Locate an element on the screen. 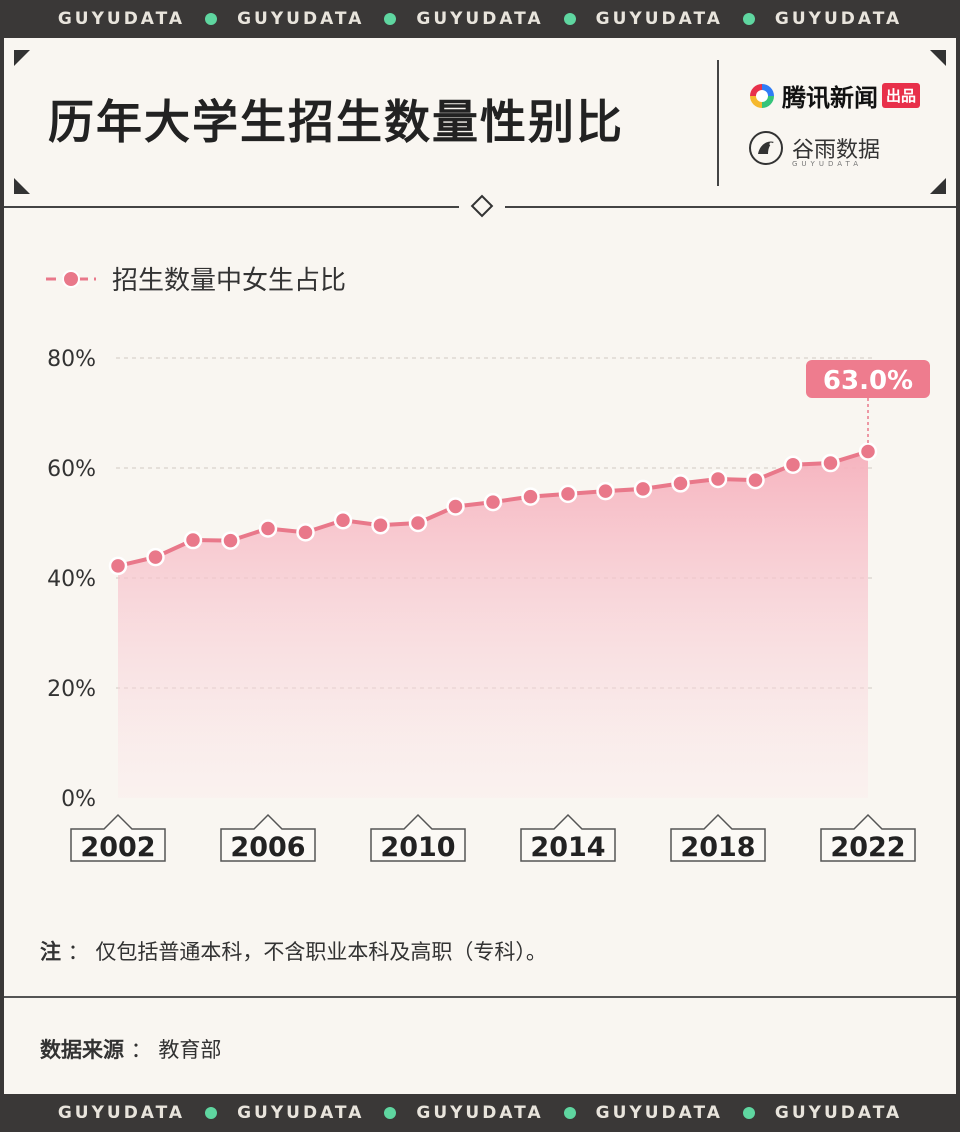 This screenshot has height=1132, width=960. x-tick-label: 2010 is located at coordinates (418, 838).